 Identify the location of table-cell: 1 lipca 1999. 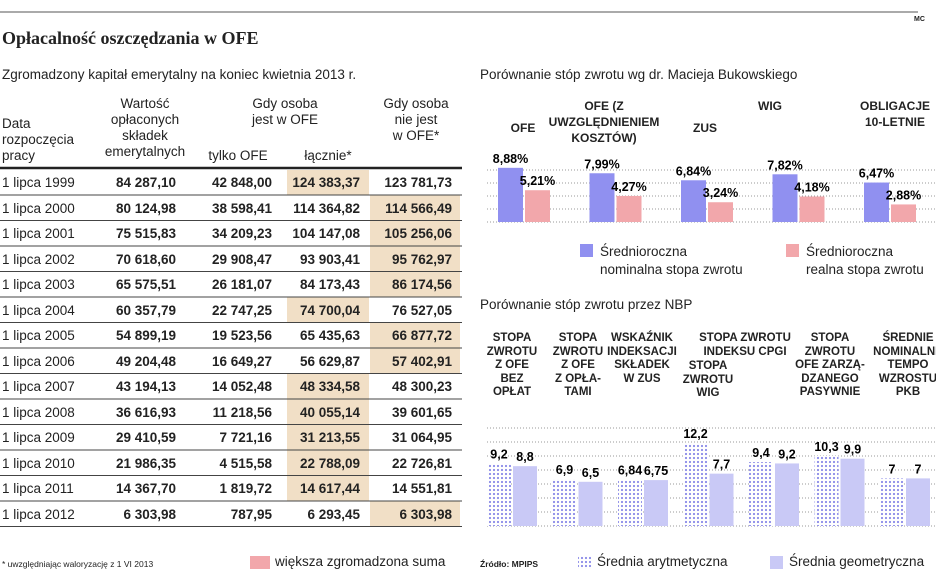
(38, 182).